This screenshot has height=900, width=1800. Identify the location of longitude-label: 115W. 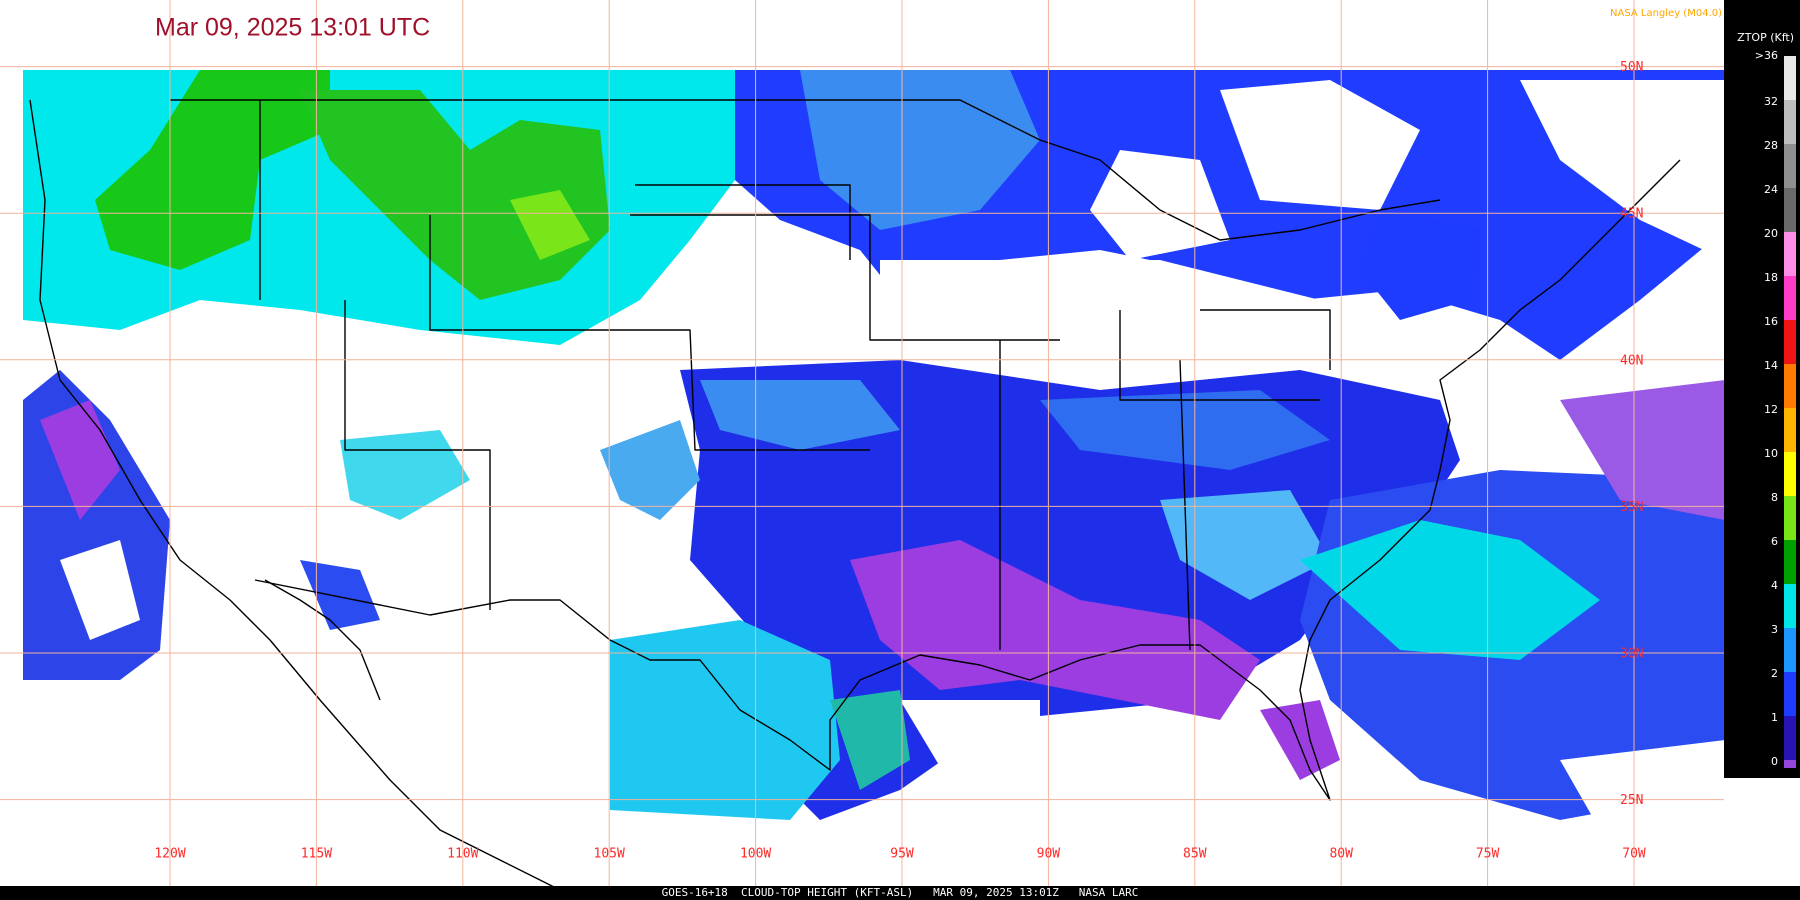
(316, 854).